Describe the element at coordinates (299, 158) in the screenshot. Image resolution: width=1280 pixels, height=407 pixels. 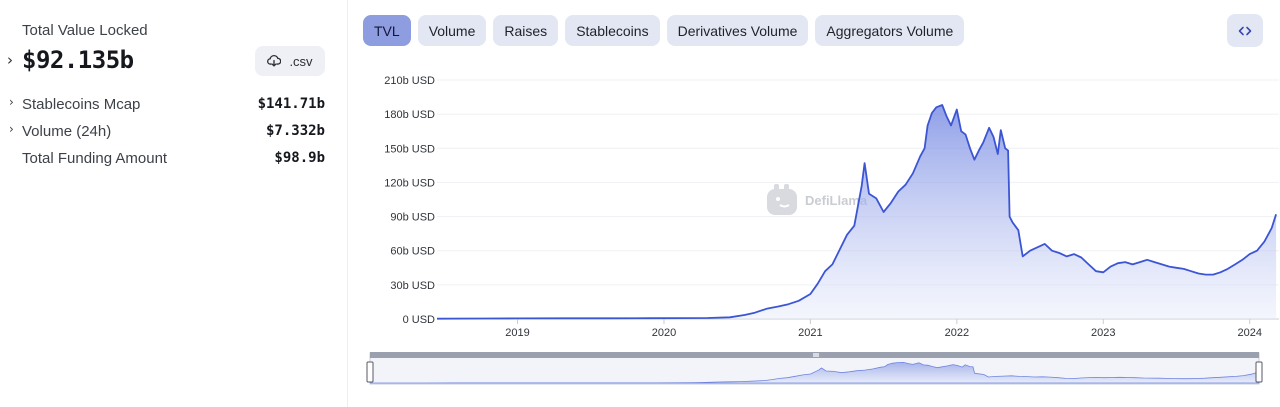
I see `stat-value: $98.9b` at that location.